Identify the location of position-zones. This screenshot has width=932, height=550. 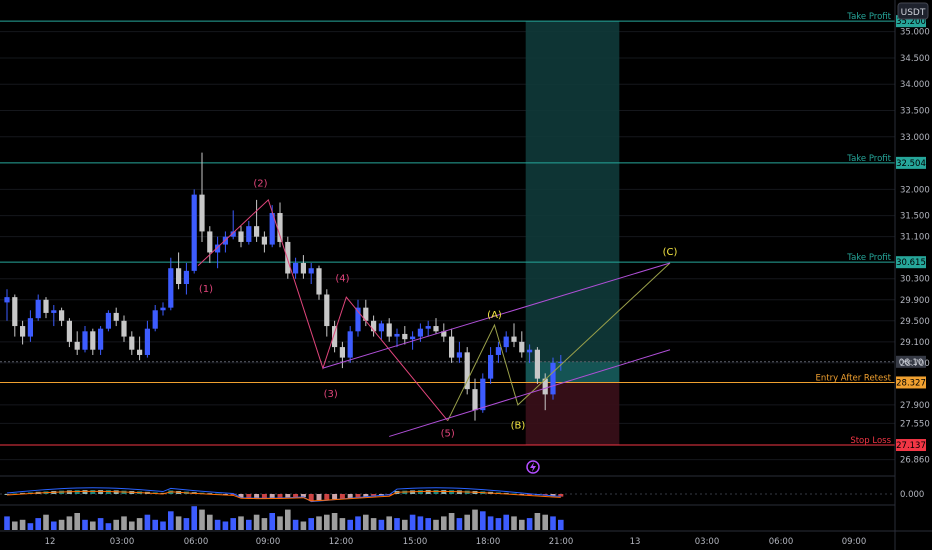
(572, 233).